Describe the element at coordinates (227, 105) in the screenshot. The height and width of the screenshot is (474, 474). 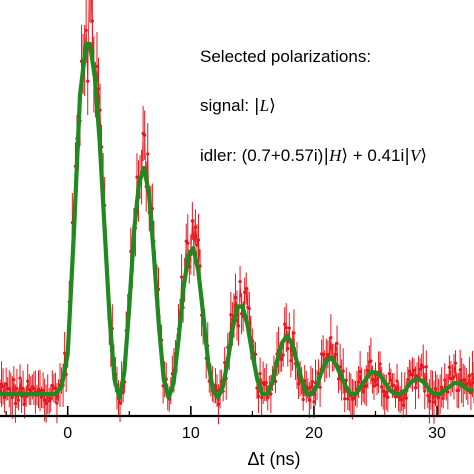
I see `signal-prefix: signal:` at that location.